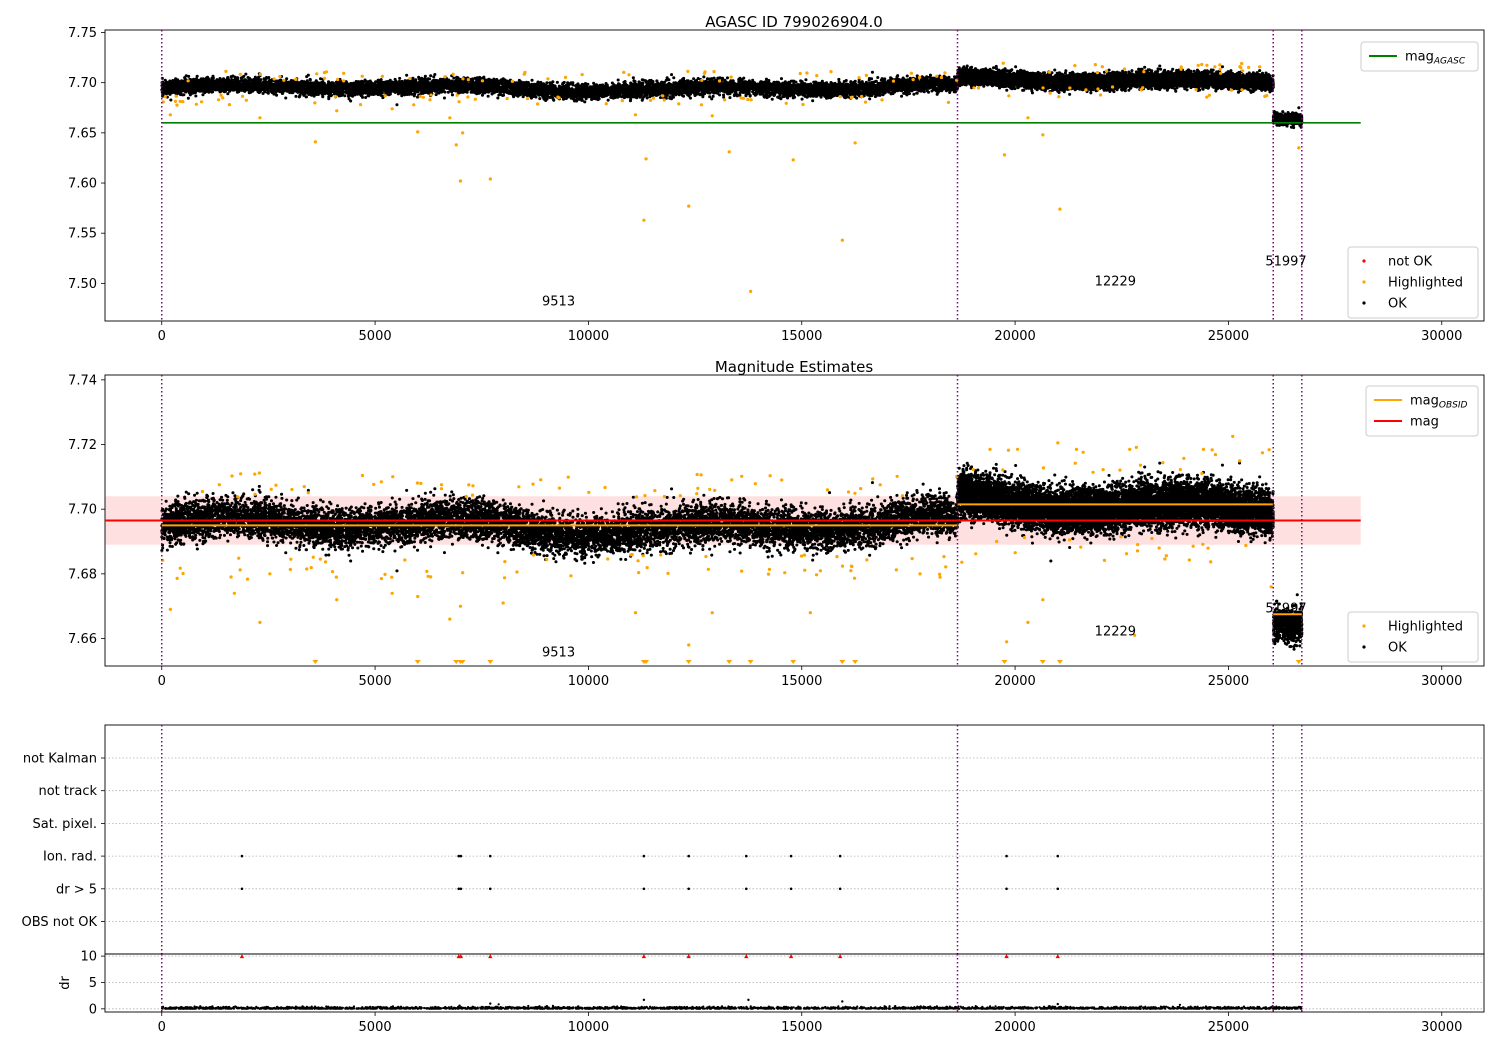 This screenshot has width=1500, height=1050. What do you see at coordinates (82, 33) in the screenshot?
I see `agasc-y-tick-label: 7.75` at bounding box center [82, 33].